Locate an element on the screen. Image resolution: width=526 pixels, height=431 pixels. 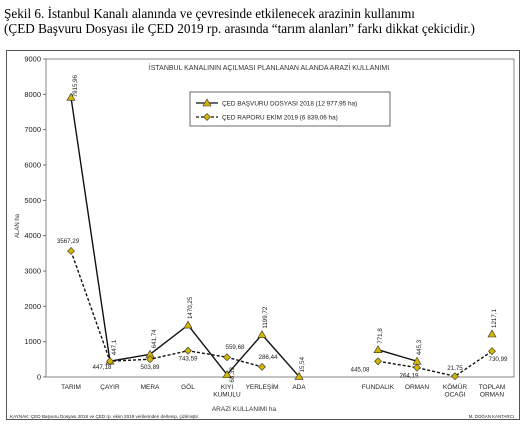
data-label: 1199,72 is located at coordinates (265, 317).